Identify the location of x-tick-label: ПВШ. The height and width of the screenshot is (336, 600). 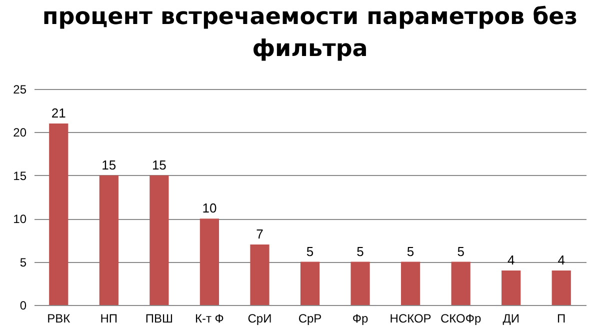
(159, 319).